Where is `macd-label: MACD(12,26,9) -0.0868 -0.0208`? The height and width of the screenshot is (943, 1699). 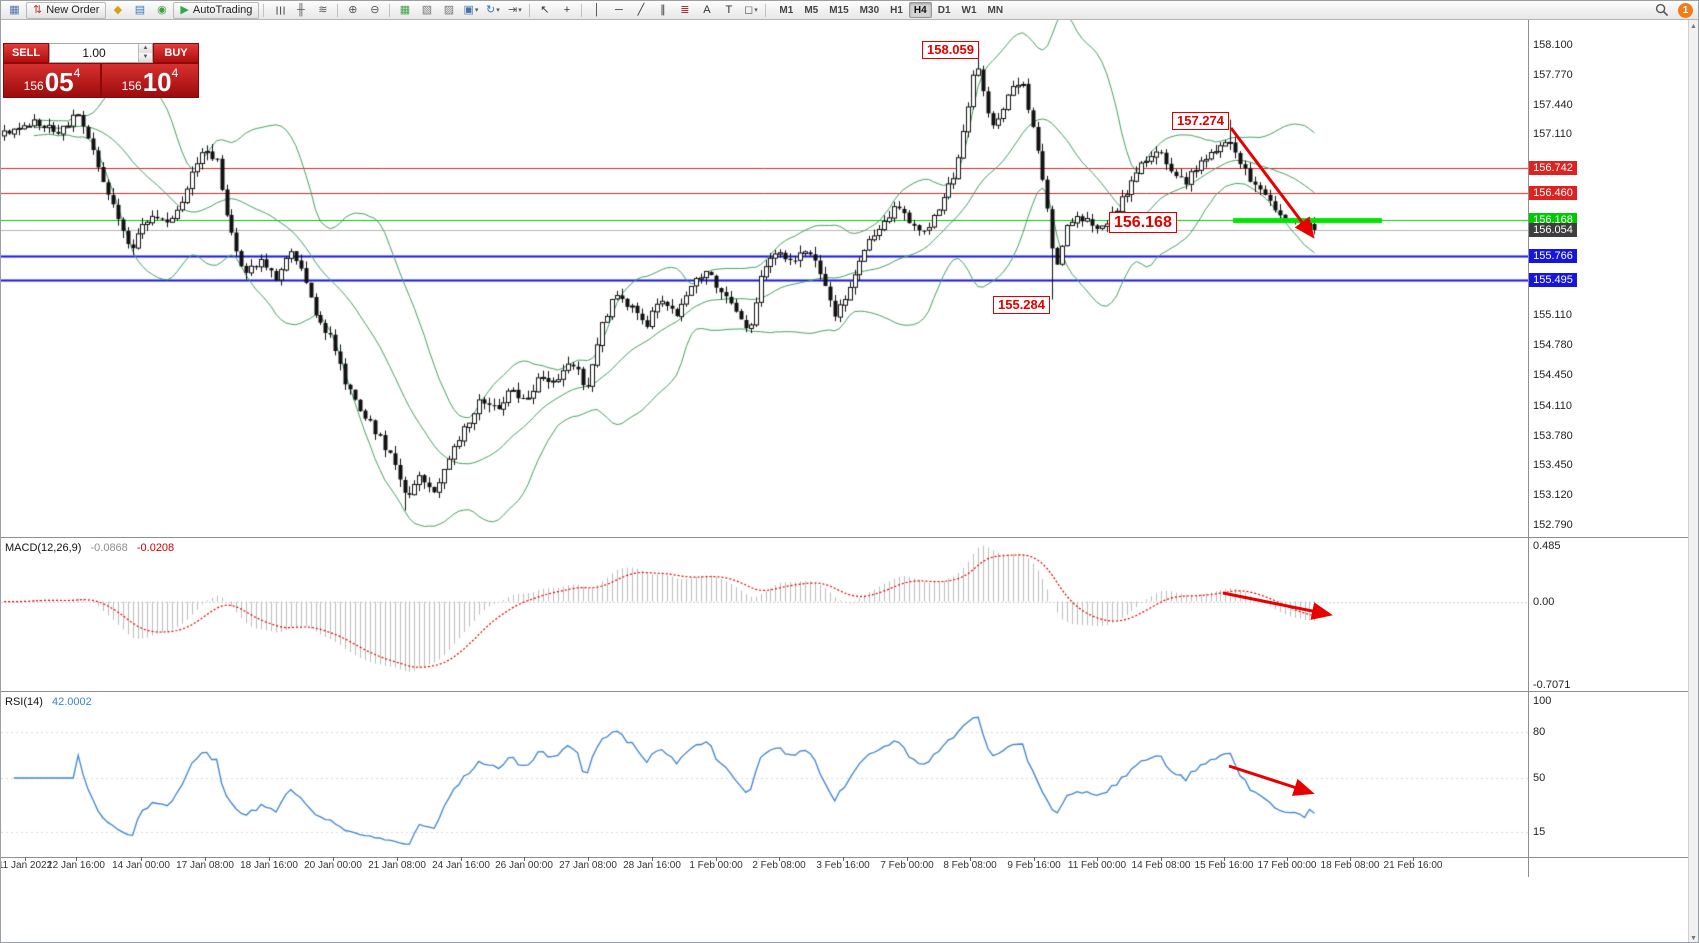
macd-label: MACD(12,26,9) -0.0868 -0.0208 is located at coordinates (89, 548).